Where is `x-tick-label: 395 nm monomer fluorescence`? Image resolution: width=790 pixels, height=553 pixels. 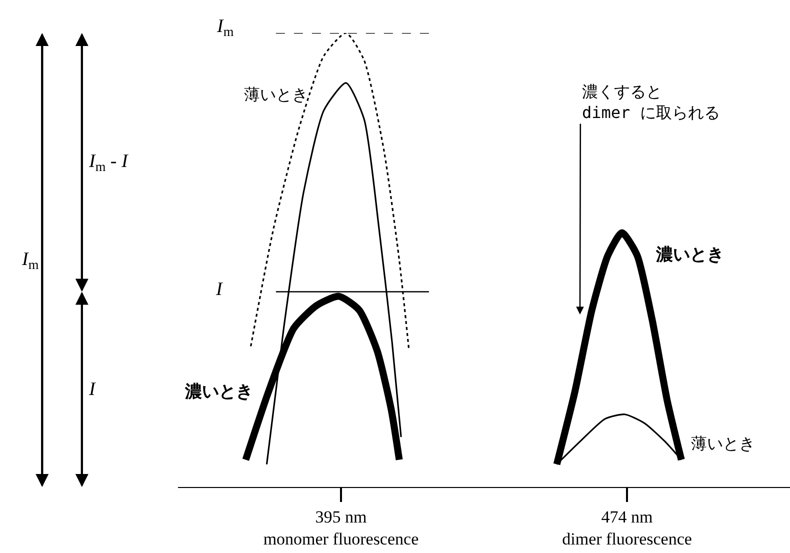 x-tick-label: 395 nm monomer fluorescence is located at coordinates (341, 528).